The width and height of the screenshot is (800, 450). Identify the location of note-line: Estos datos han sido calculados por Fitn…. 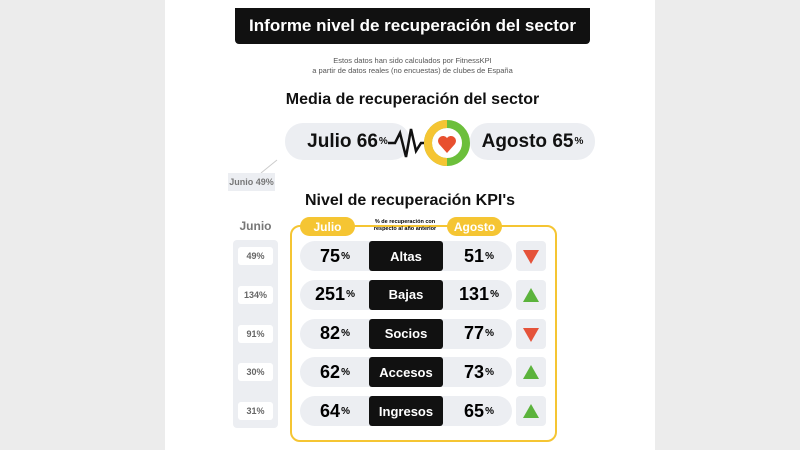
(412, 60).